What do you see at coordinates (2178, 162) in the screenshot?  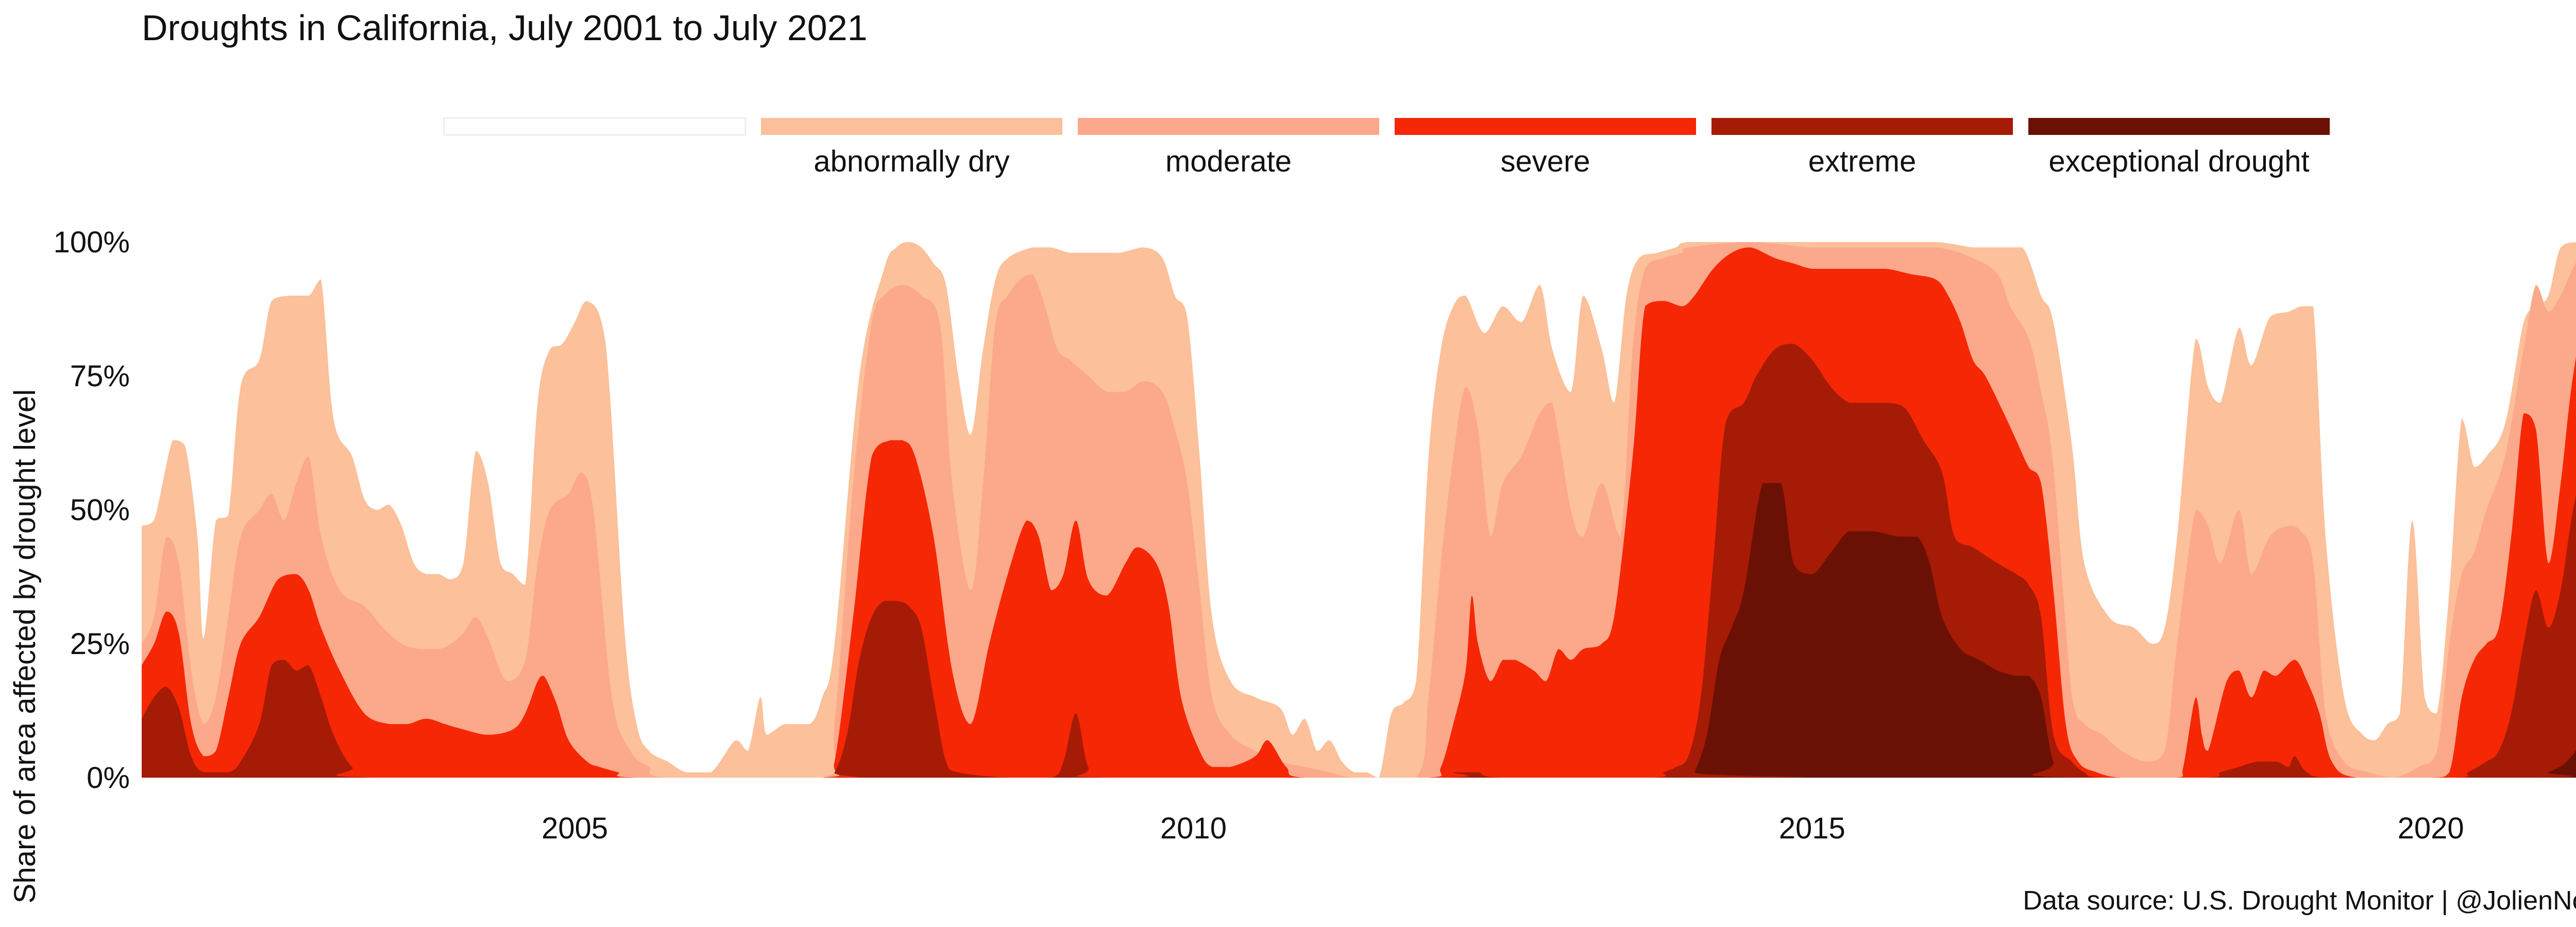 I see `legend-label-exceptional-drought: exceptional drought` at bounding box center [2178, 162].